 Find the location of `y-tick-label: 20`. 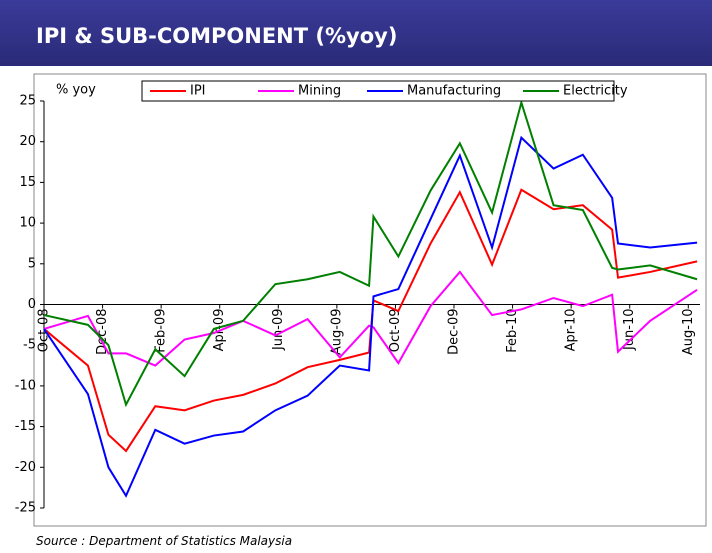

y-tick-label: 20 is located at coordinates (27, 141).